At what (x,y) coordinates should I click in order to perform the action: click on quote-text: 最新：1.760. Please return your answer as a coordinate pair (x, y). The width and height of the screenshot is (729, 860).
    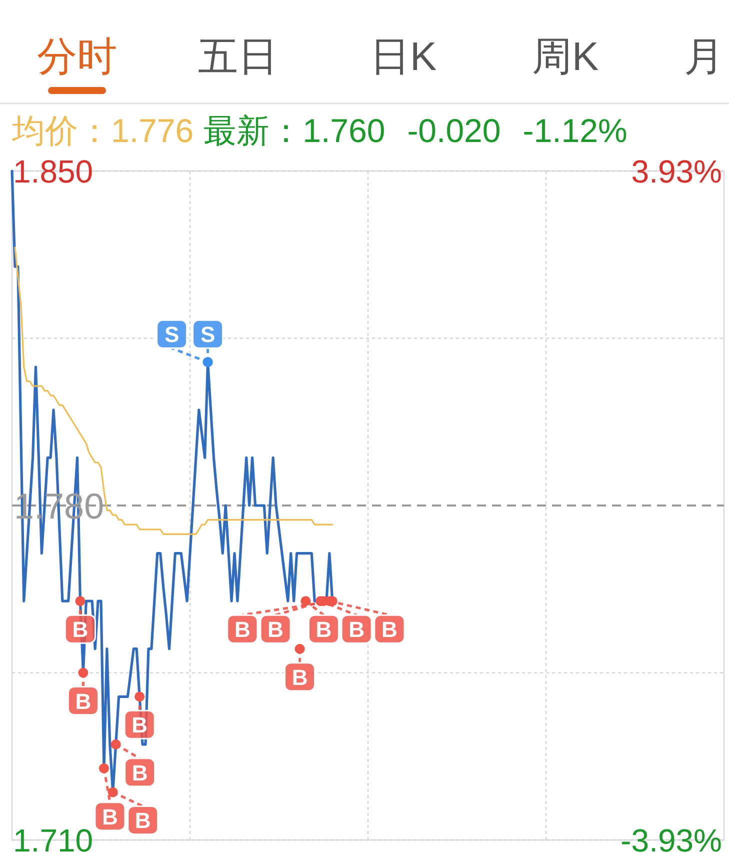
    Looking at the image, I should click on (295, 130).